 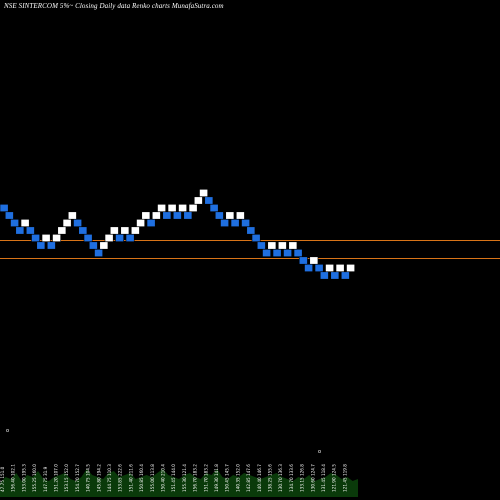 I want to click on volume-label: 134.70 133.6, so click(x=291, y=478).